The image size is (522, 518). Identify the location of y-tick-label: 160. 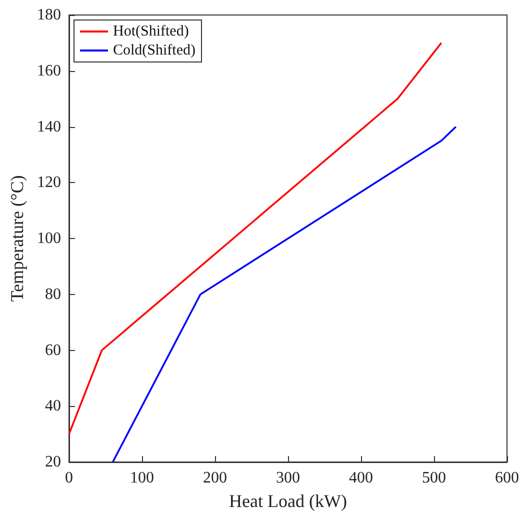
(49, 71).